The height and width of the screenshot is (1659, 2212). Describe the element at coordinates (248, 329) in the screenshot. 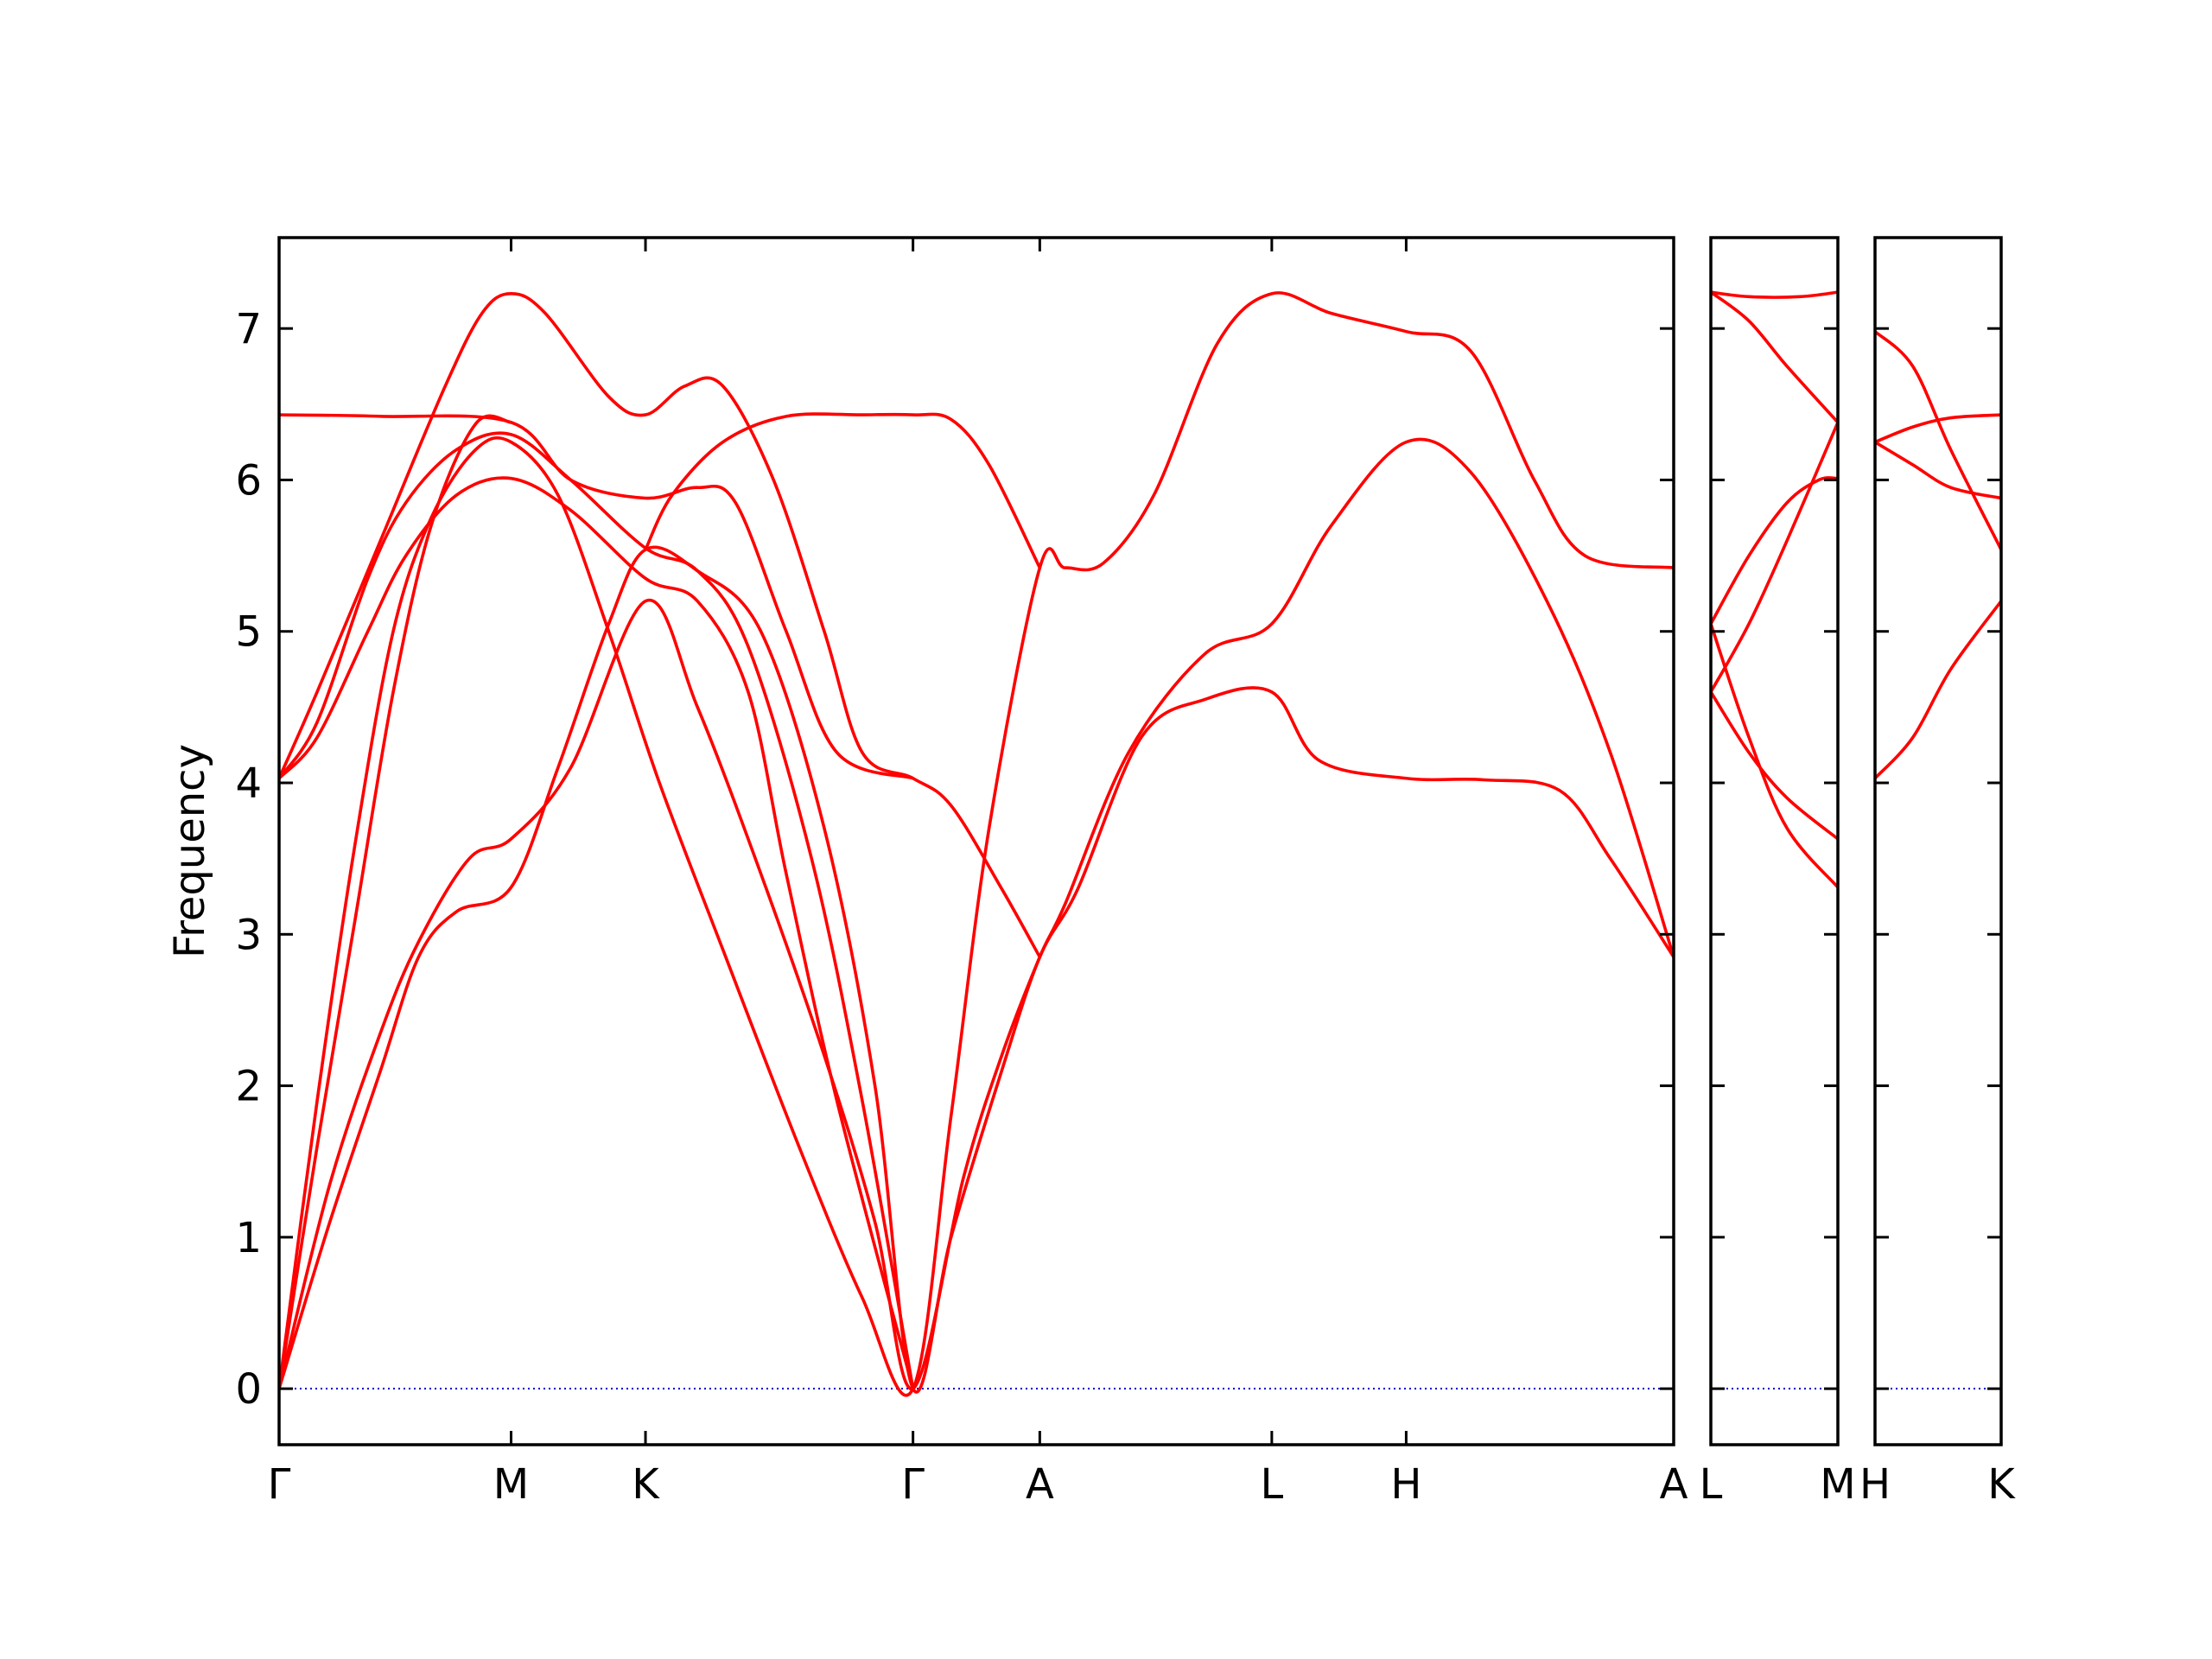

I see `y-tick-label: 7` at that location.